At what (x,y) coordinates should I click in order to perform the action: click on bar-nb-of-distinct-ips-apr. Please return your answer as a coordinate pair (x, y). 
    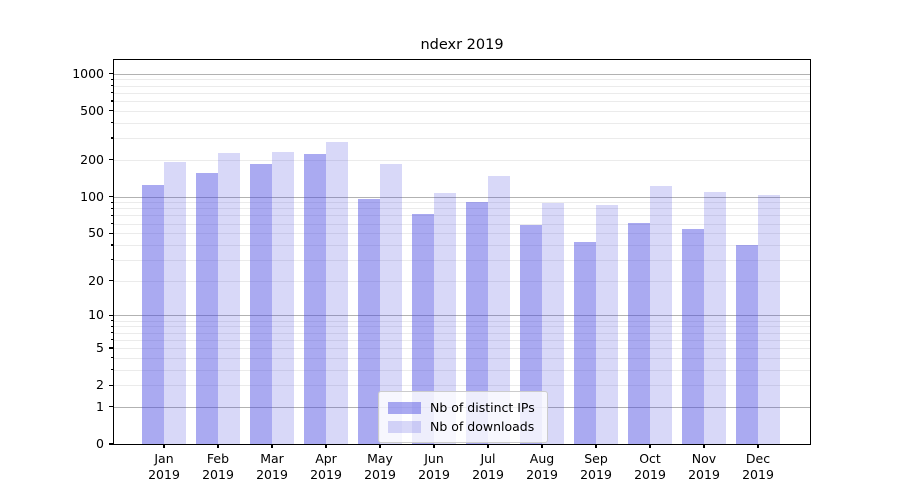
    Looking at the image, I should click on (315, 299).